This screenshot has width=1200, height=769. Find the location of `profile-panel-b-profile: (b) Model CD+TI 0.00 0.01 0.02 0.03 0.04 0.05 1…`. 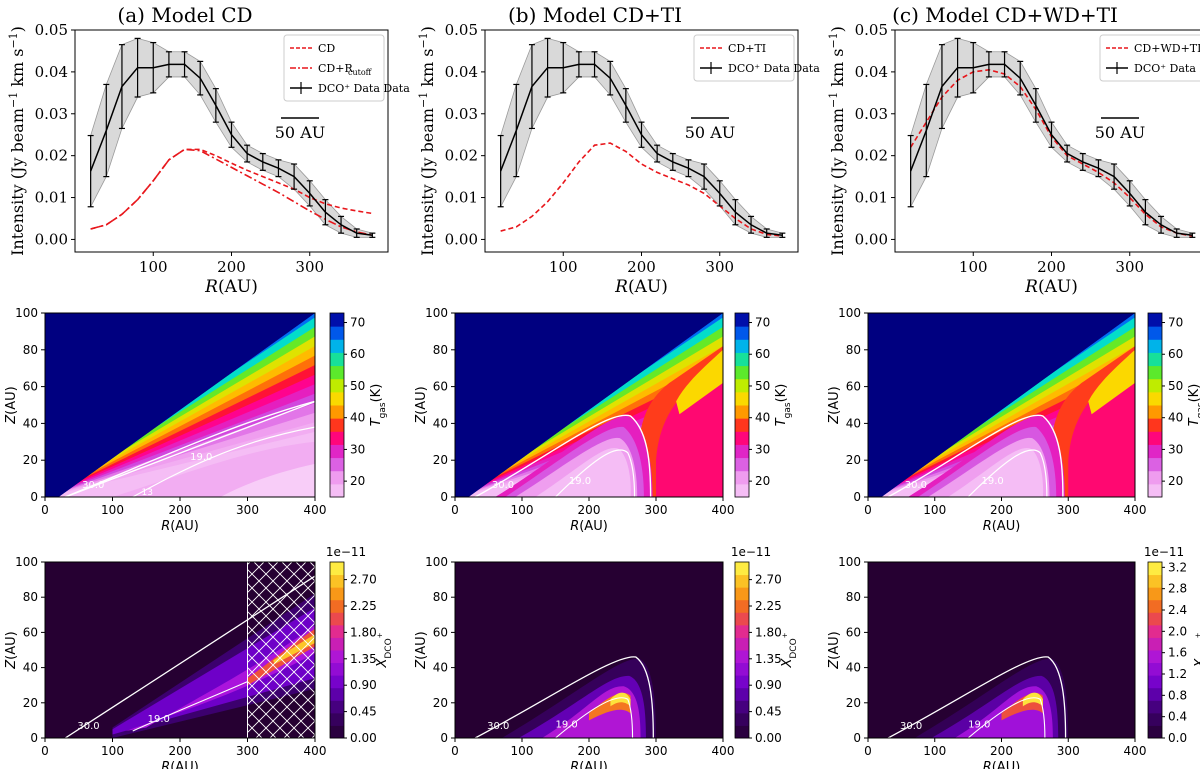

profile-panel-b-profile: (b) Model CD+TI 0.00 0.01 0.02 0.03 0.04 0.05 1… is located at coordinates (619, 150).